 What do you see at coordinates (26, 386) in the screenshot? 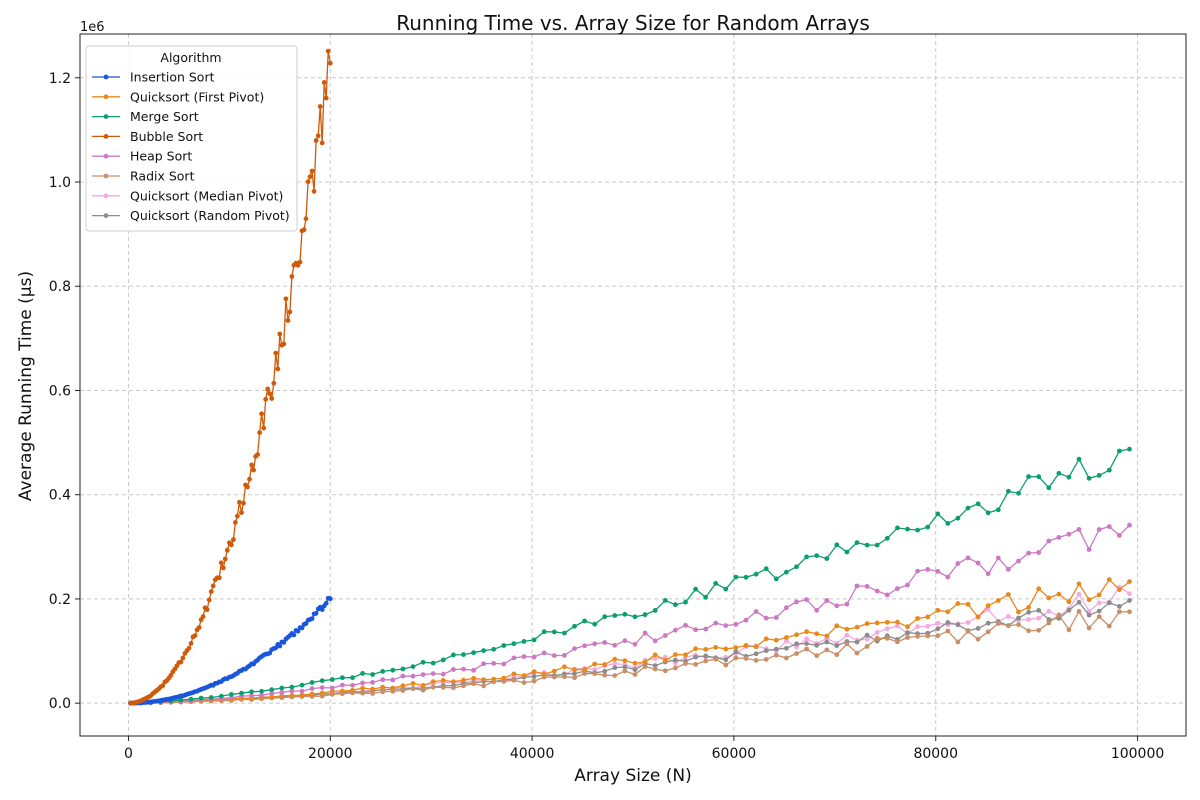
I see `y-axis-label: Average Running Time (μs)` at bounding box center [26, 386].